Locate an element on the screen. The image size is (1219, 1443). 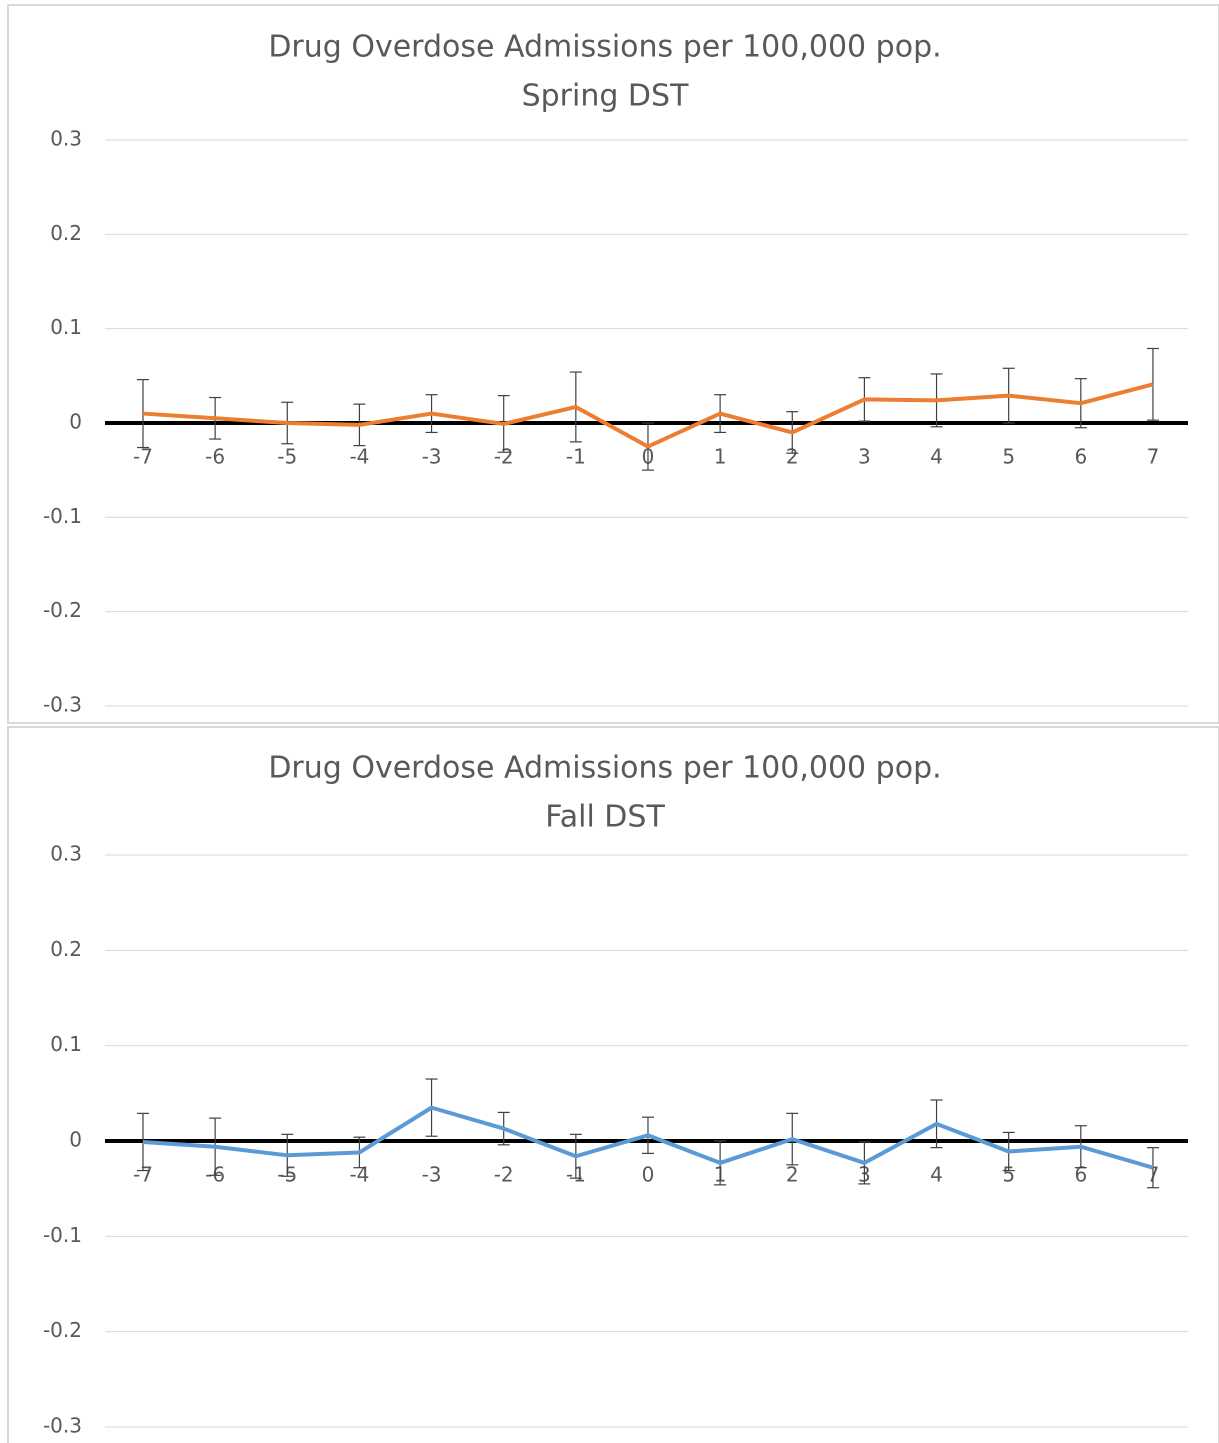
chart-subtitle: Spring DST is located at coordinates (605, 96).